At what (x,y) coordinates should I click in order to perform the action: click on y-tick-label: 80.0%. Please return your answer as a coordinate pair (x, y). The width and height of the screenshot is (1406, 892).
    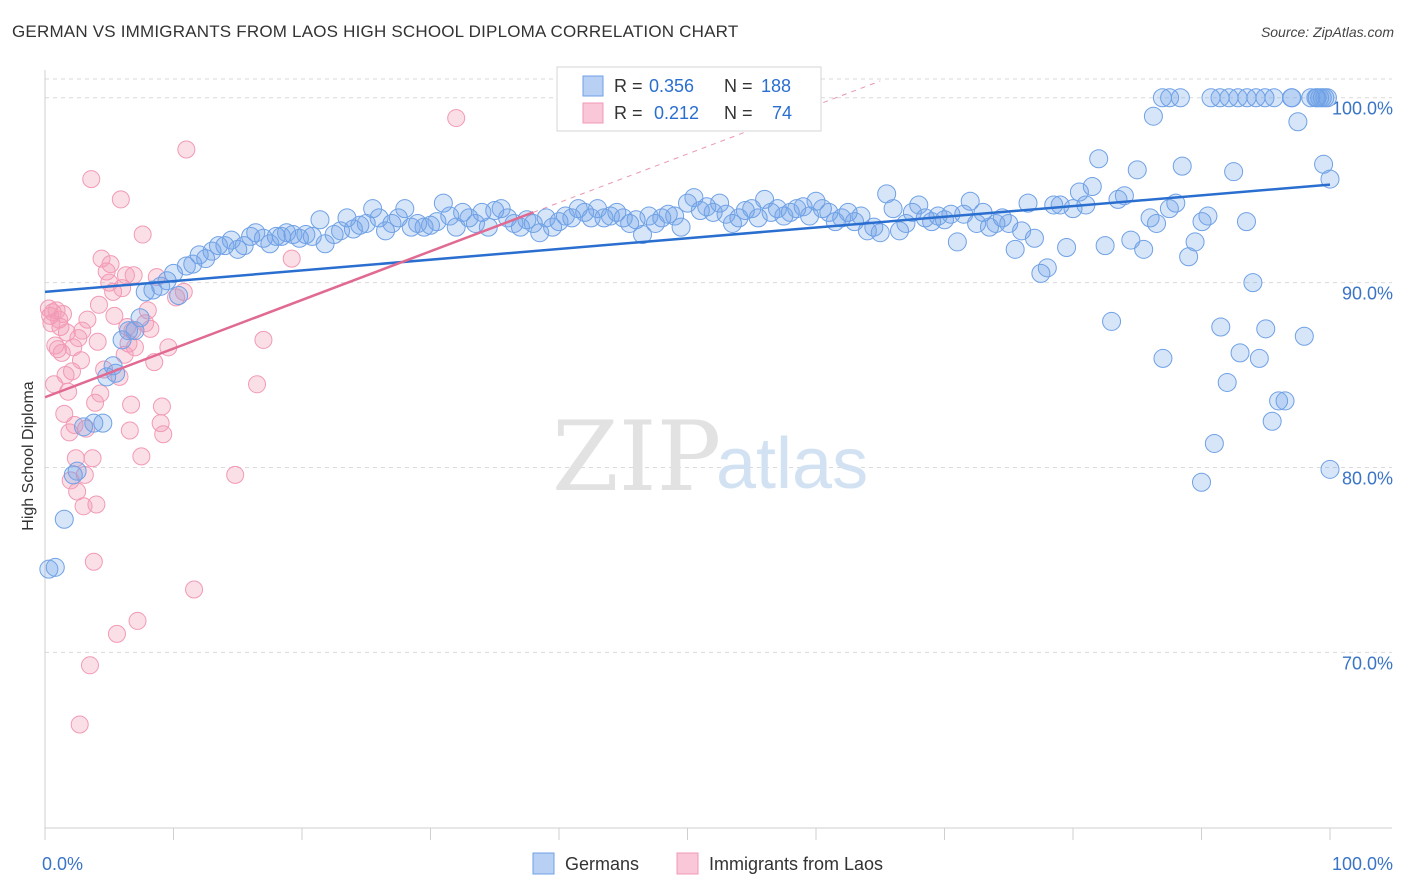
    Looking at the image, I should click on (1367, 478).